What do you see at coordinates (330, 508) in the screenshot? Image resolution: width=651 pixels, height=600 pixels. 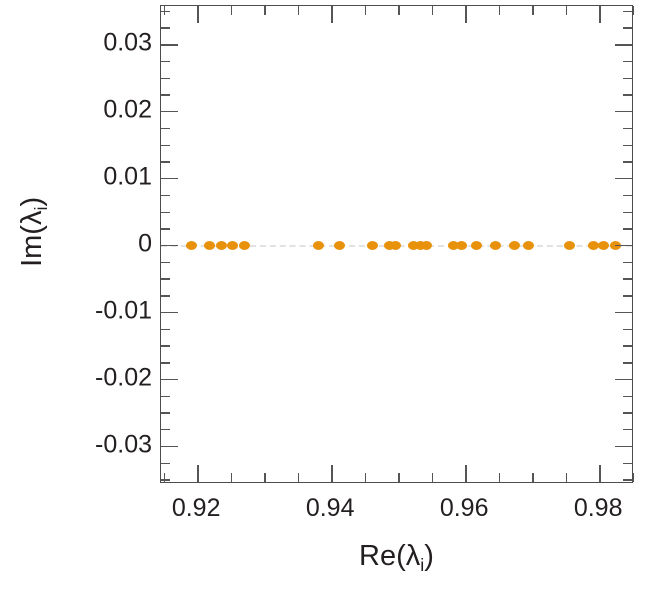 I see `x-tick-label: 0.94` at bounding box center [330, 508].